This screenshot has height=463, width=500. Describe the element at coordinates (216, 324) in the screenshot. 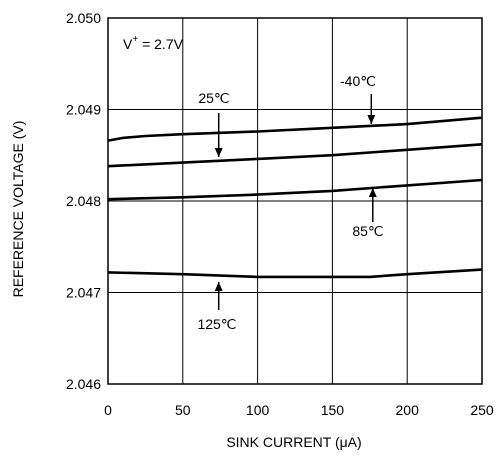

I see `series-label: 125℃` at that location.